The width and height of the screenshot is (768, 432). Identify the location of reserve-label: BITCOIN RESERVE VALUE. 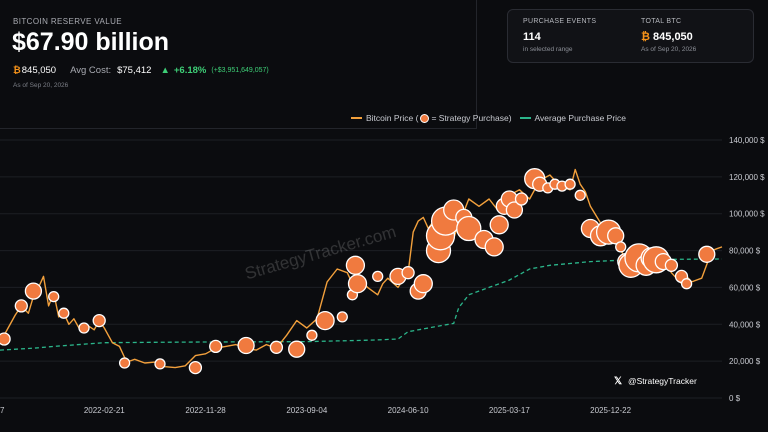
(68, 21).